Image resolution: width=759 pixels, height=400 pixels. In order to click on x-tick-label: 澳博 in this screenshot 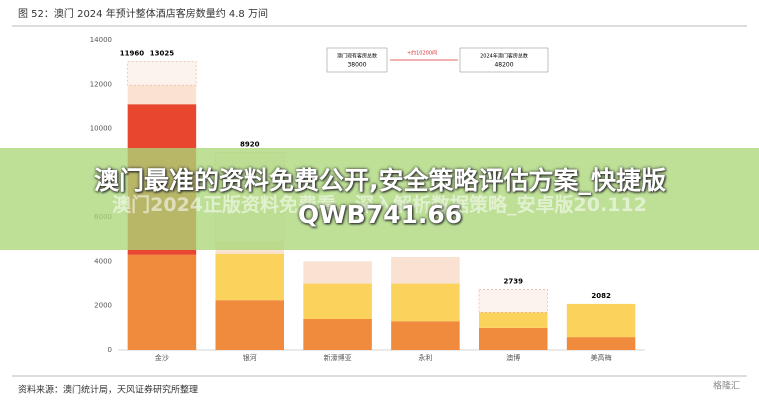, I will do `click(513, 357)`.